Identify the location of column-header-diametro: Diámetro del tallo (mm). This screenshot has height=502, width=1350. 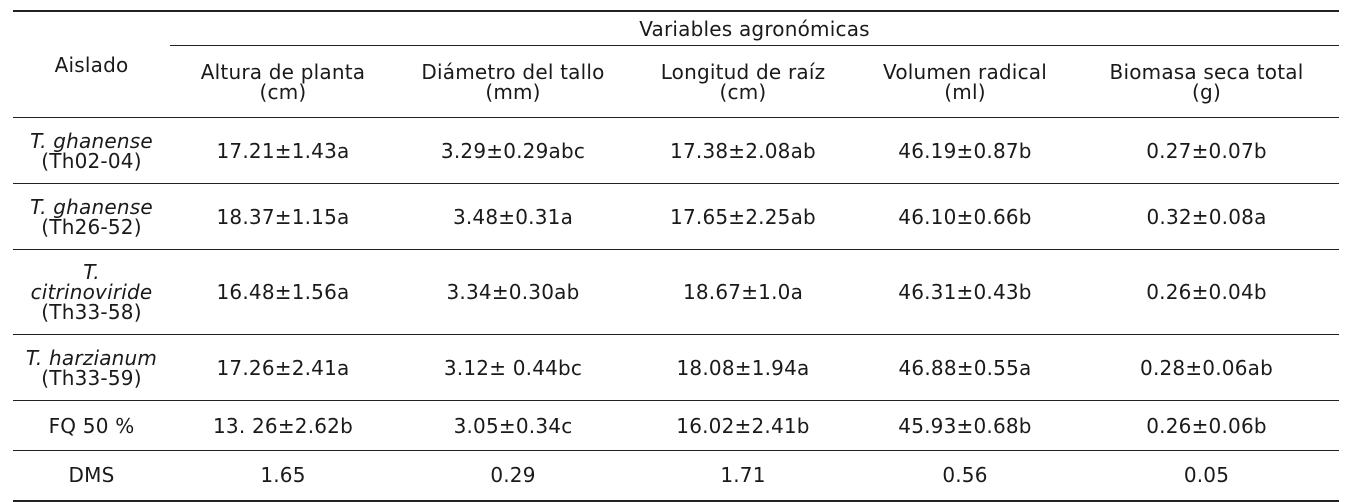
(513, 81).